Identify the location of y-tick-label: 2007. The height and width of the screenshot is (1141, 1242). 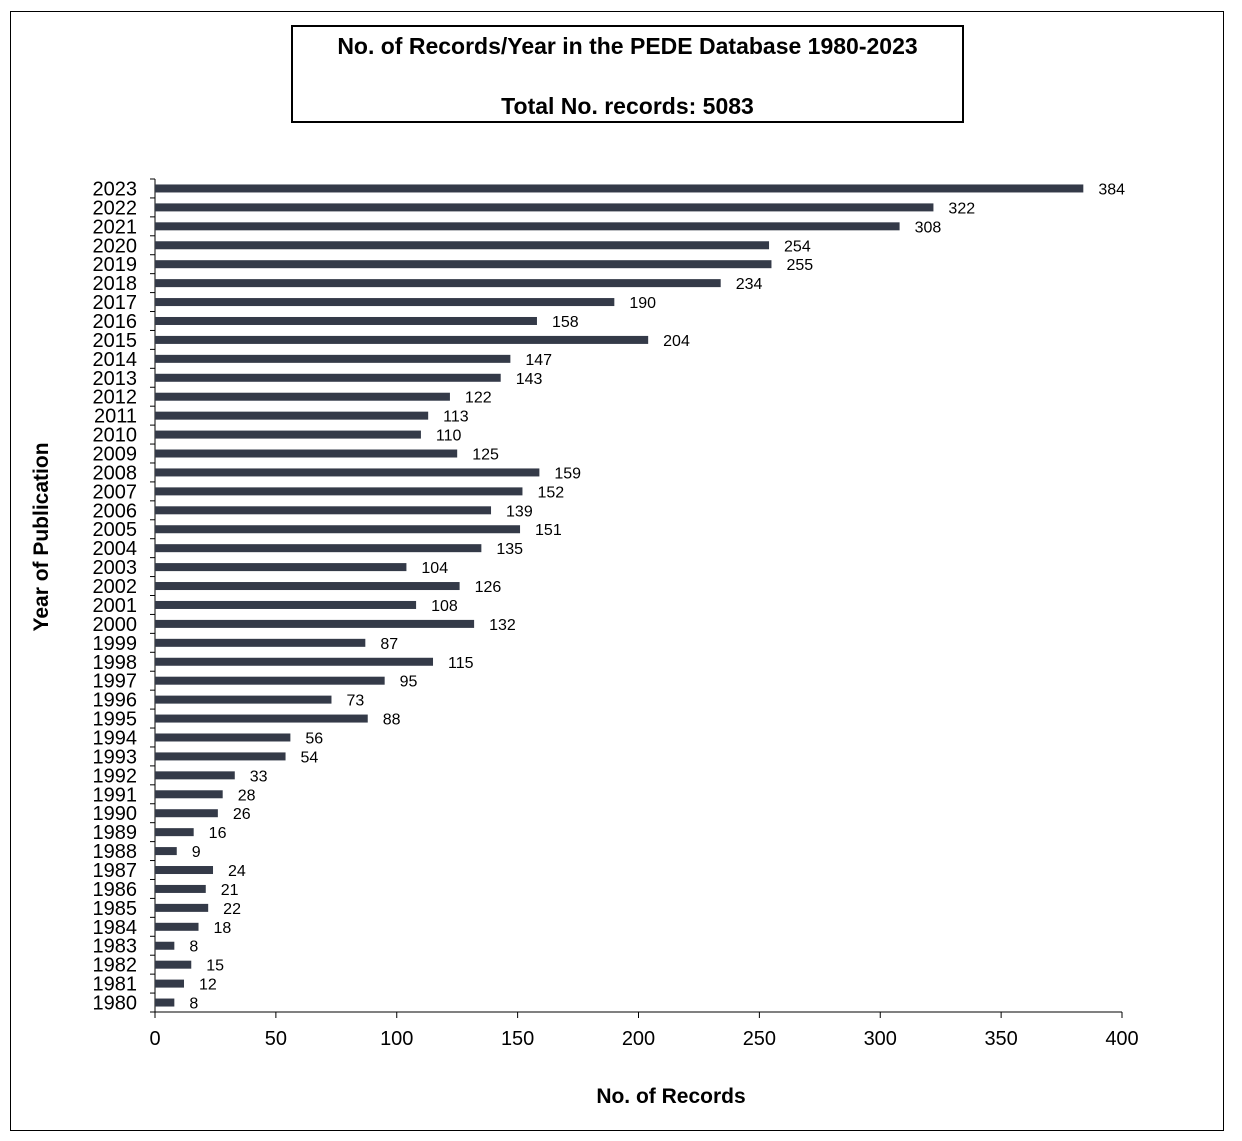
(115, 492).